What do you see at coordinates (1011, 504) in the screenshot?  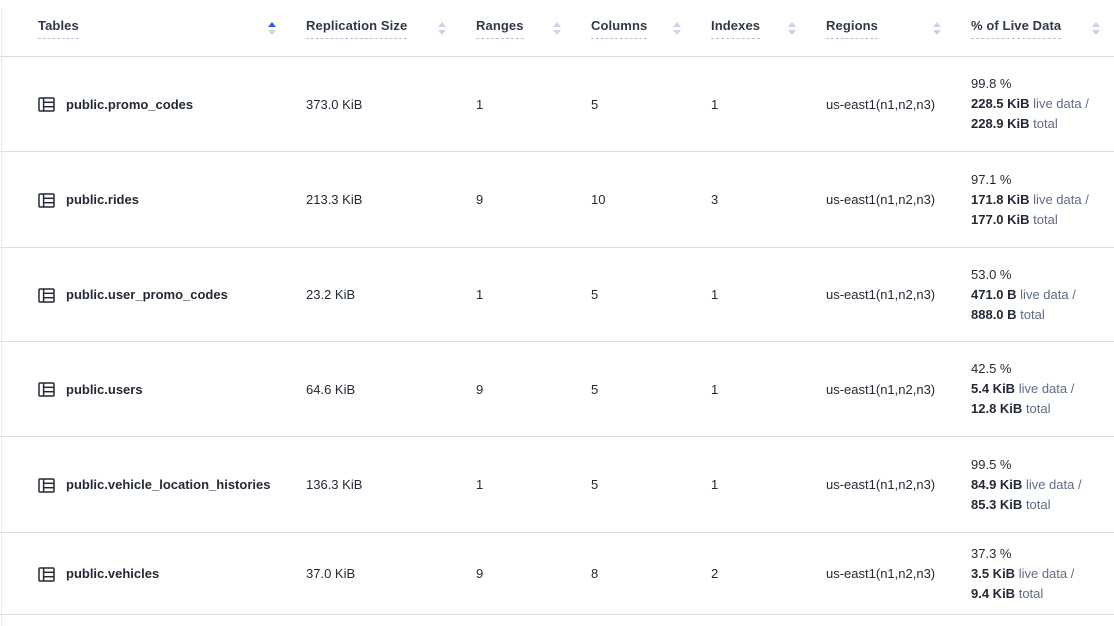 I see `total-size-line: 85.3 KiB total` at bounding box center [1011, 504].